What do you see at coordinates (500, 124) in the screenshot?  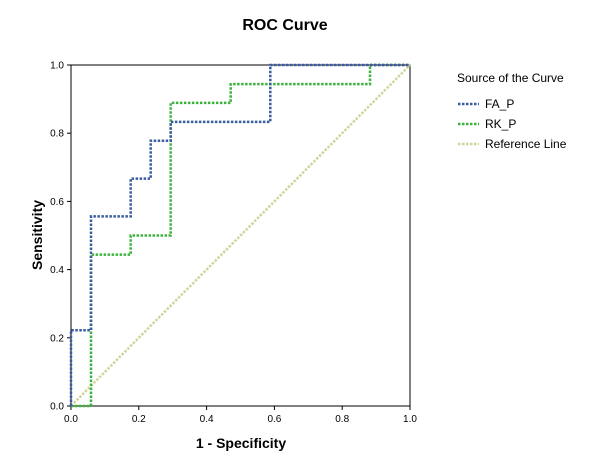 I see `legend-label: RK_P` at bounding box center [500, 124].